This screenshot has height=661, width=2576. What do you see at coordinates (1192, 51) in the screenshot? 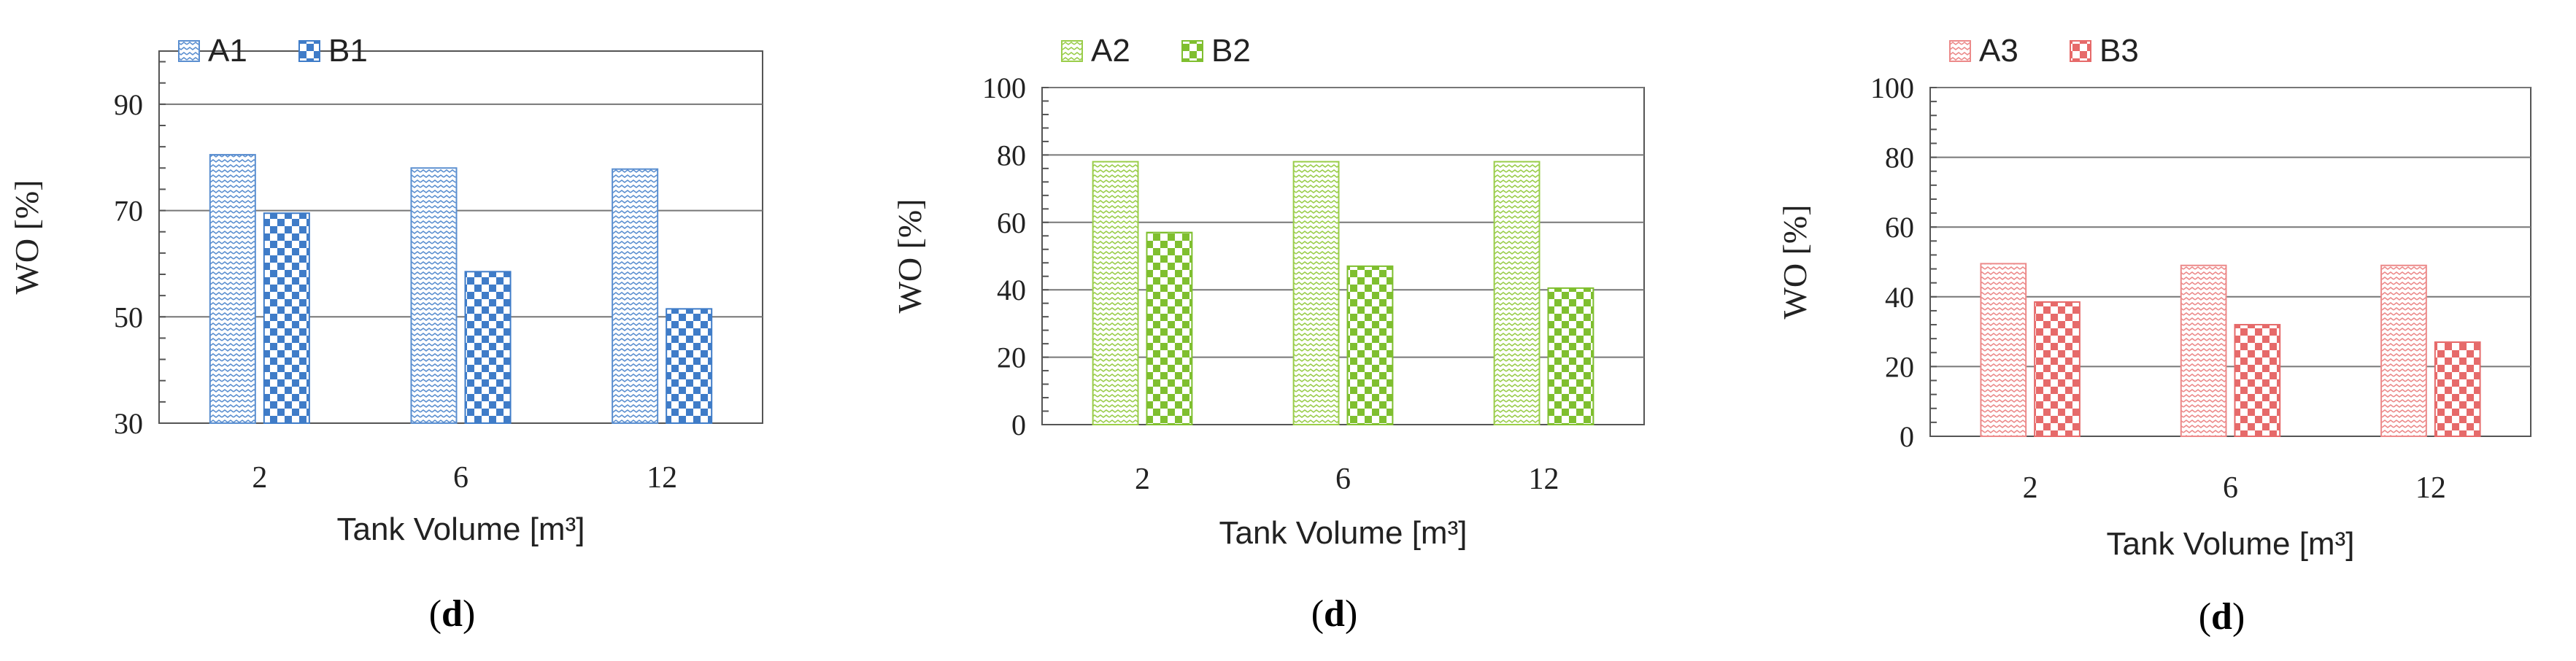
I see `legend-swatch-B2` at bounding box center [1192, 51].